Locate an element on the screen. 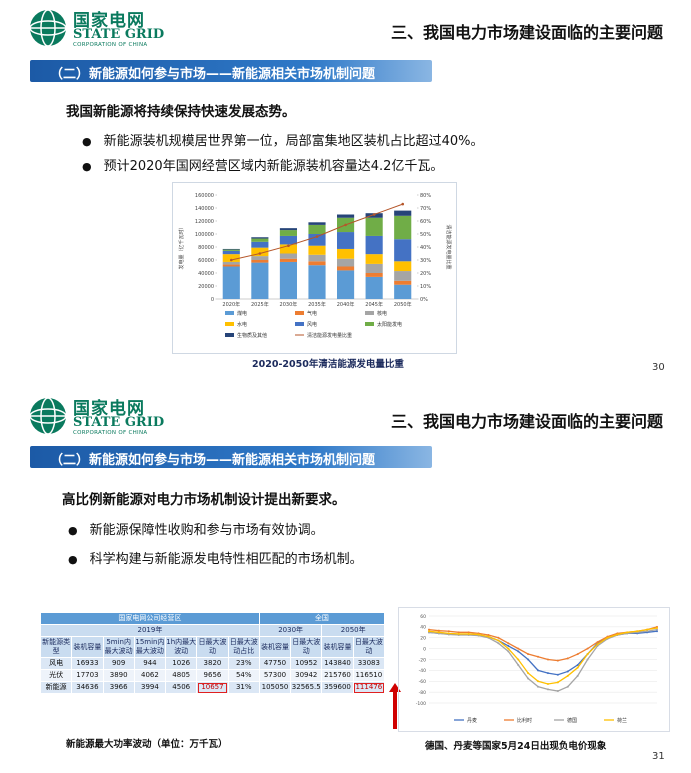  x-tick-label: 2040年 is located at coordinates (346, 304).